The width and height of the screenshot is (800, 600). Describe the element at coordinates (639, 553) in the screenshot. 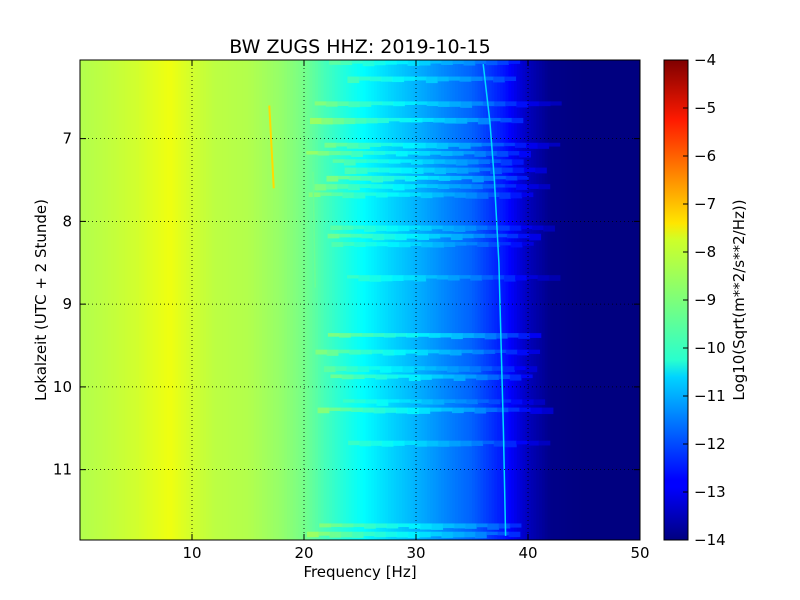

I see `x-tick-label: 50` at that location.